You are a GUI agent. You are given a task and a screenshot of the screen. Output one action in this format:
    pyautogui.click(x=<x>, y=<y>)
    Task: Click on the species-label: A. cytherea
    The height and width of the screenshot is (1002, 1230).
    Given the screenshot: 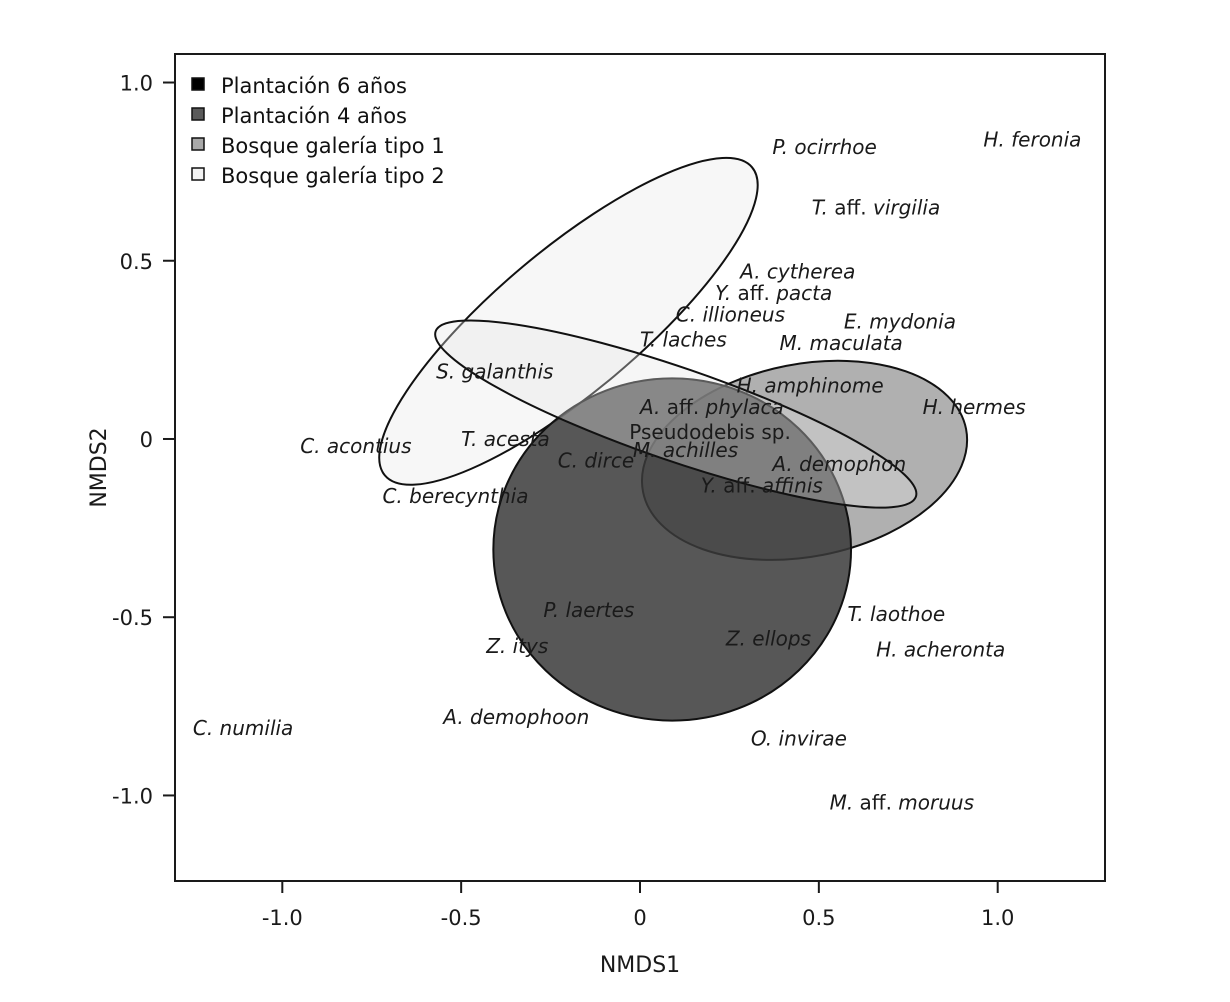 What is the action you would take?
    pyautogui.click(x=796, y=272)
    